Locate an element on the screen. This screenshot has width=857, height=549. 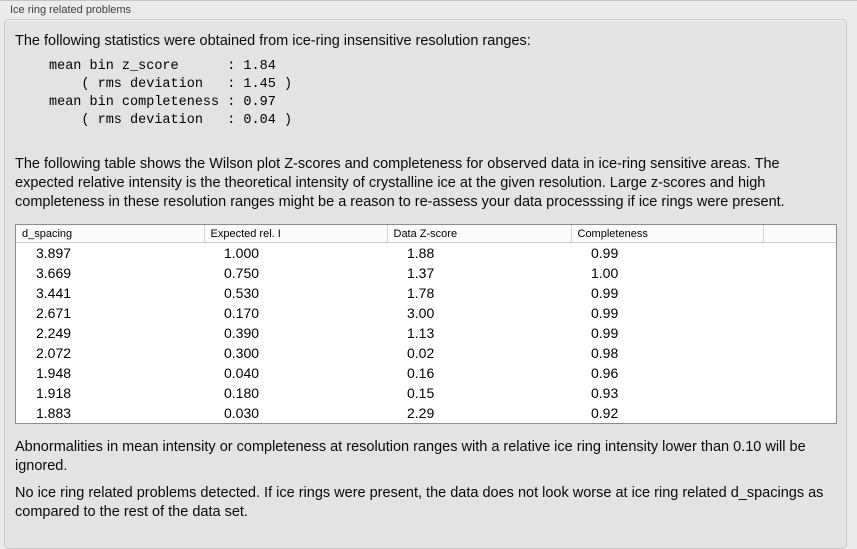
table-cell: 0.030 is located at coordinates (242, 413).